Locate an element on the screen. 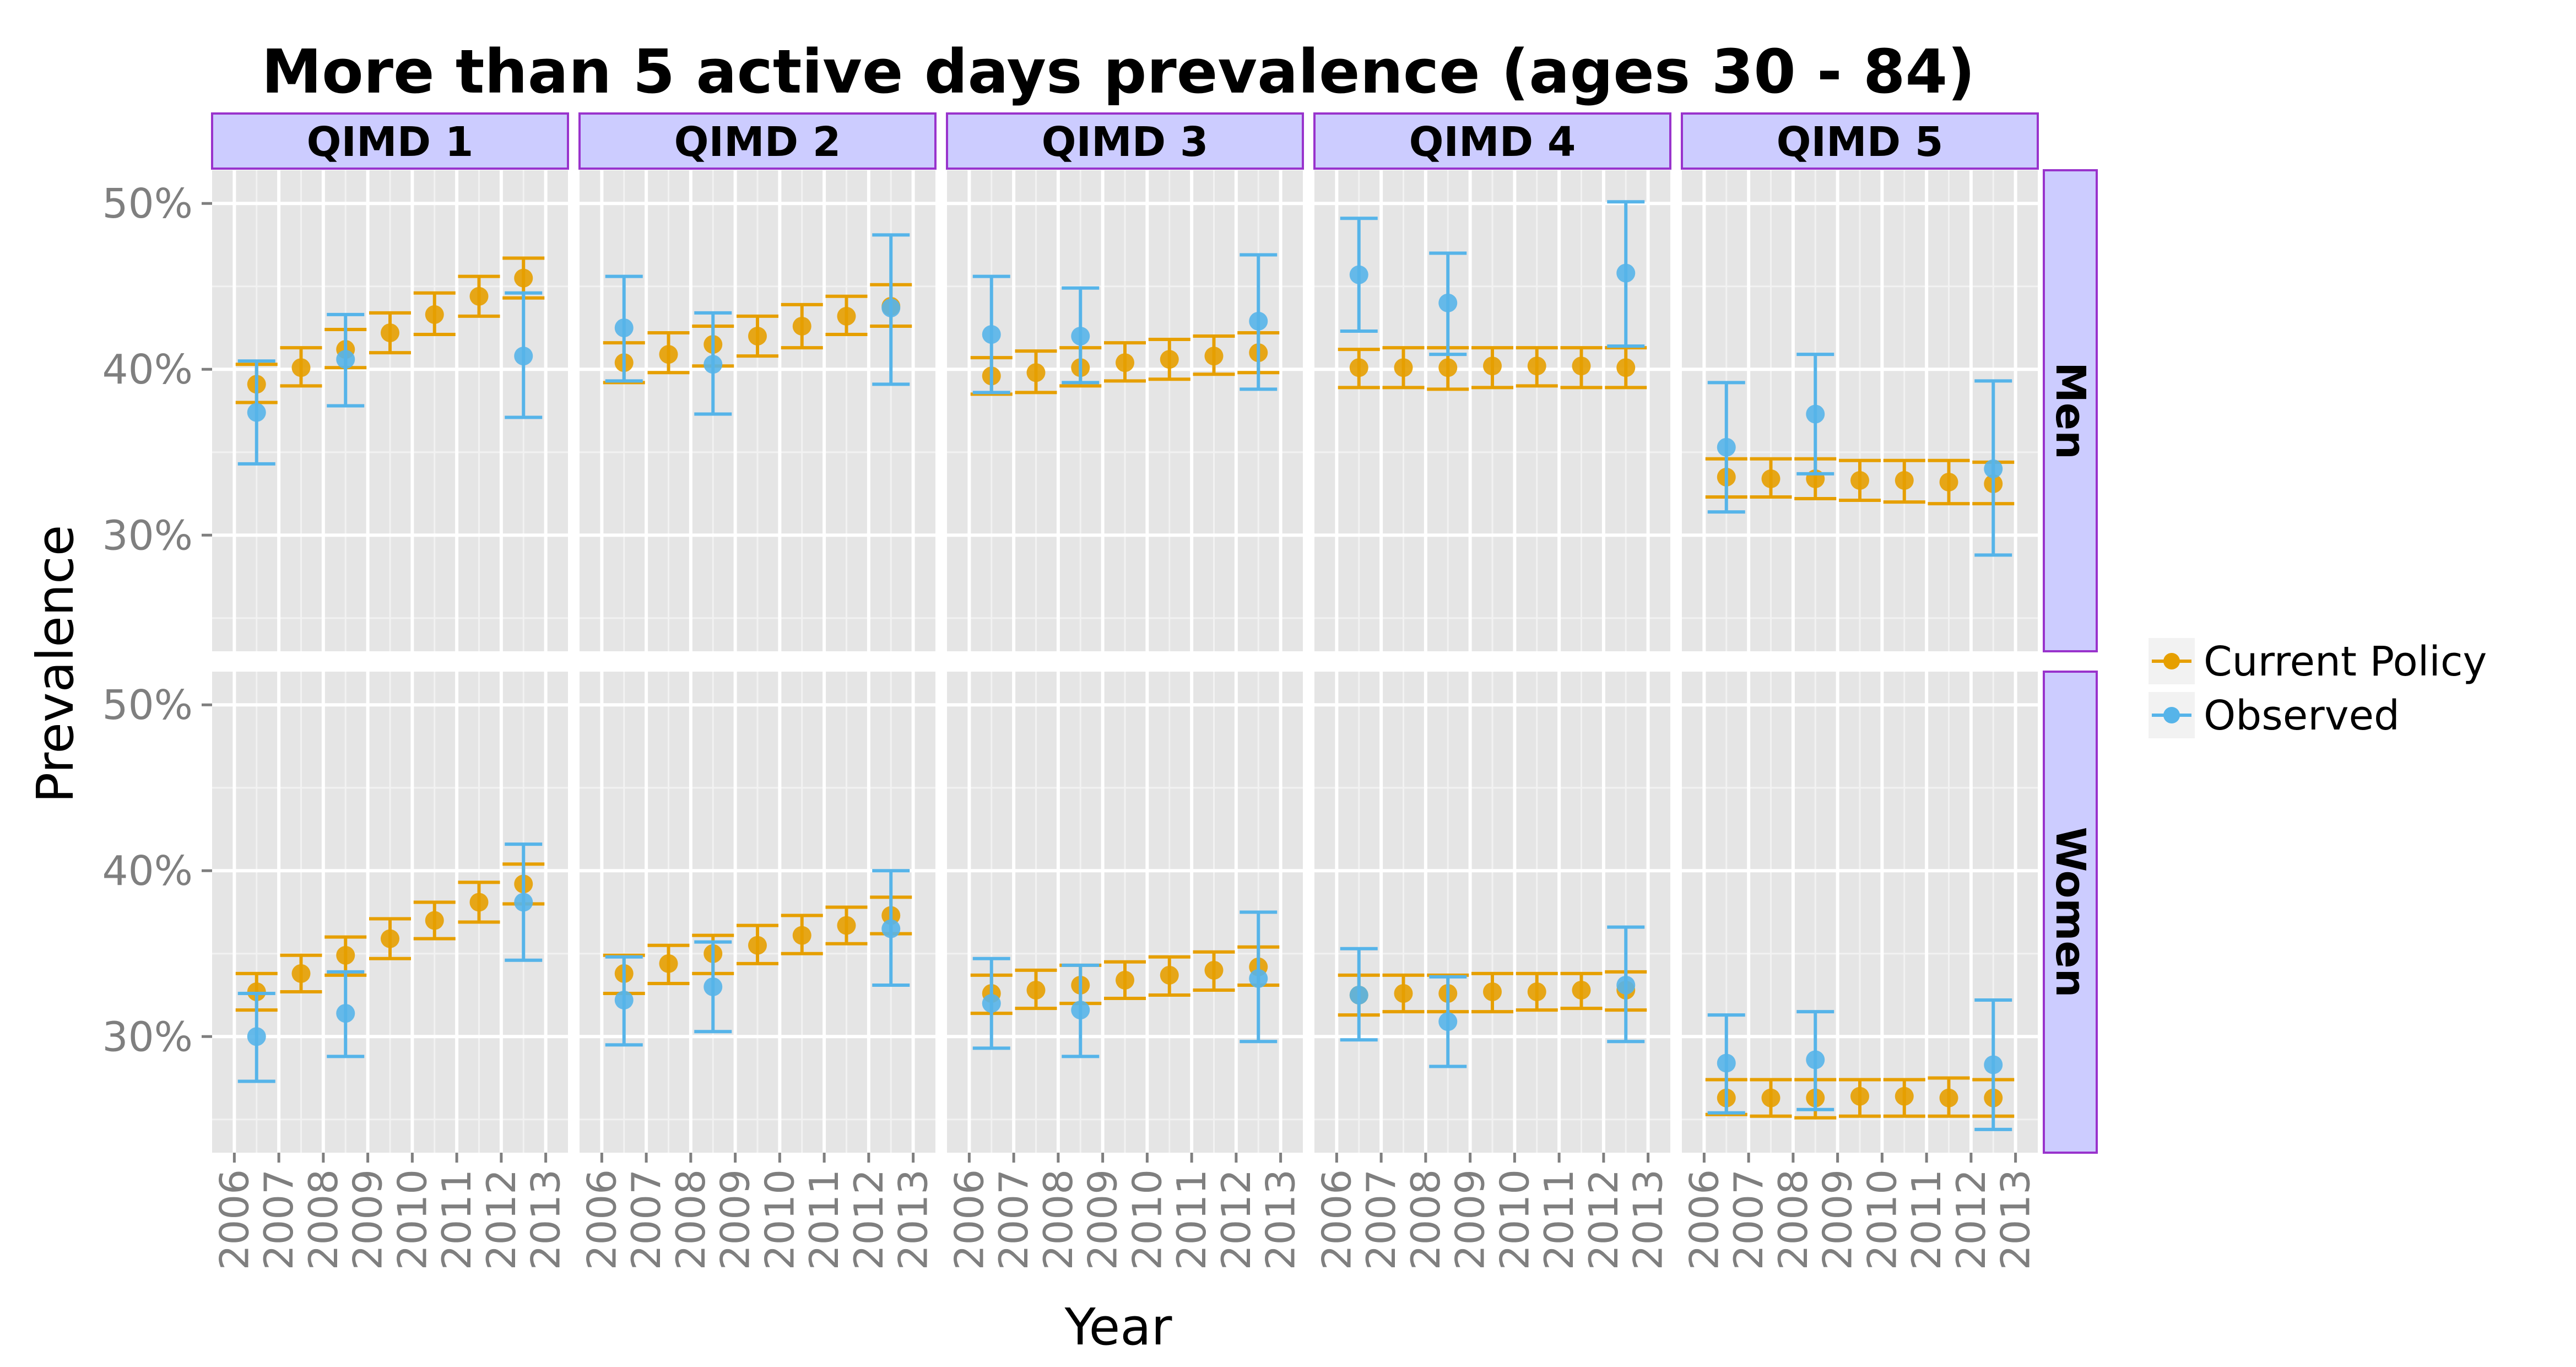  row-strip-label: Women is located at coordinates (2070, 912).